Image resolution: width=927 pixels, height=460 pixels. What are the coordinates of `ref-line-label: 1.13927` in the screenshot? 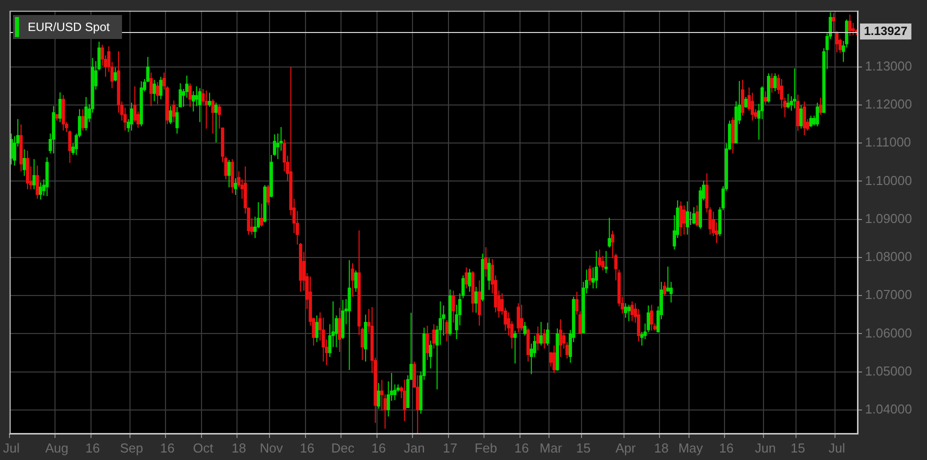 It's located at (886, 31).